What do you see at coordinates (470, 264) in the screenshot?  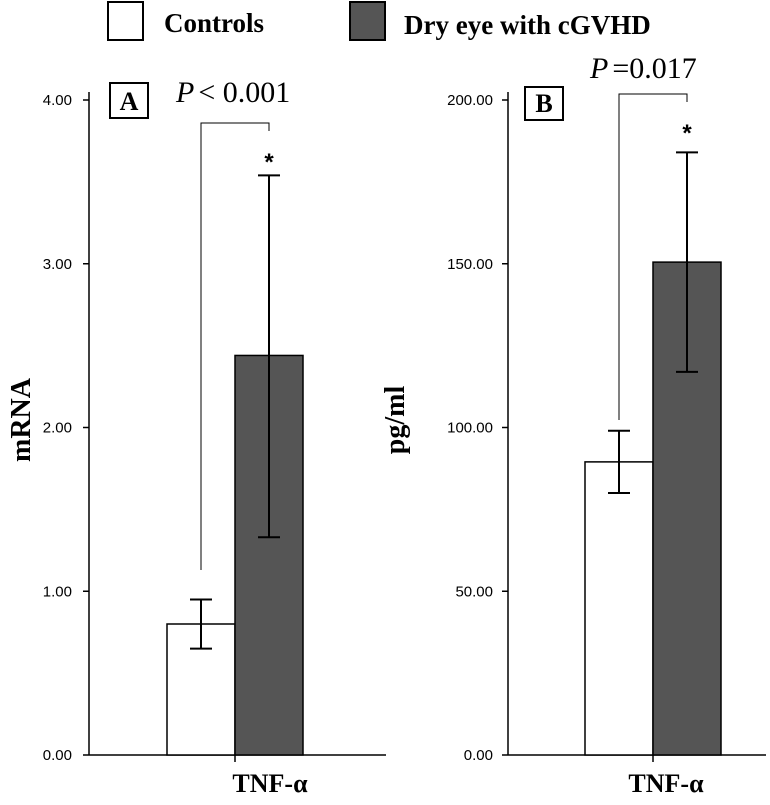 I see `y-tick-label-b: 150.00` at bounding box center [470, 264].